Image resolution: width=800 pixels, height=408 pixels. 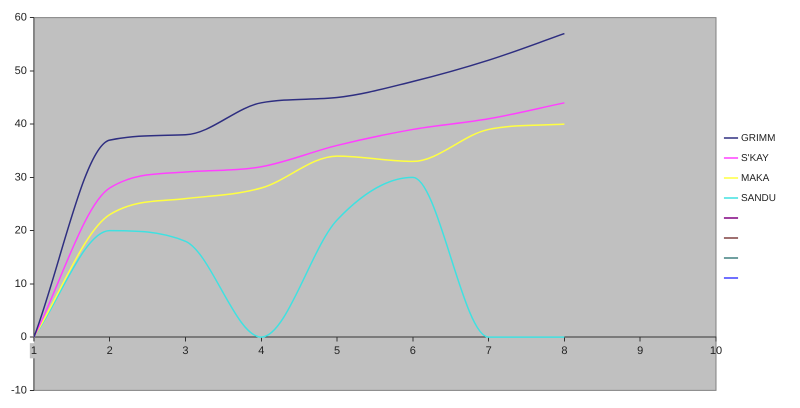 I want to click on y-tick-label: 60, so click(x=20, y=18).